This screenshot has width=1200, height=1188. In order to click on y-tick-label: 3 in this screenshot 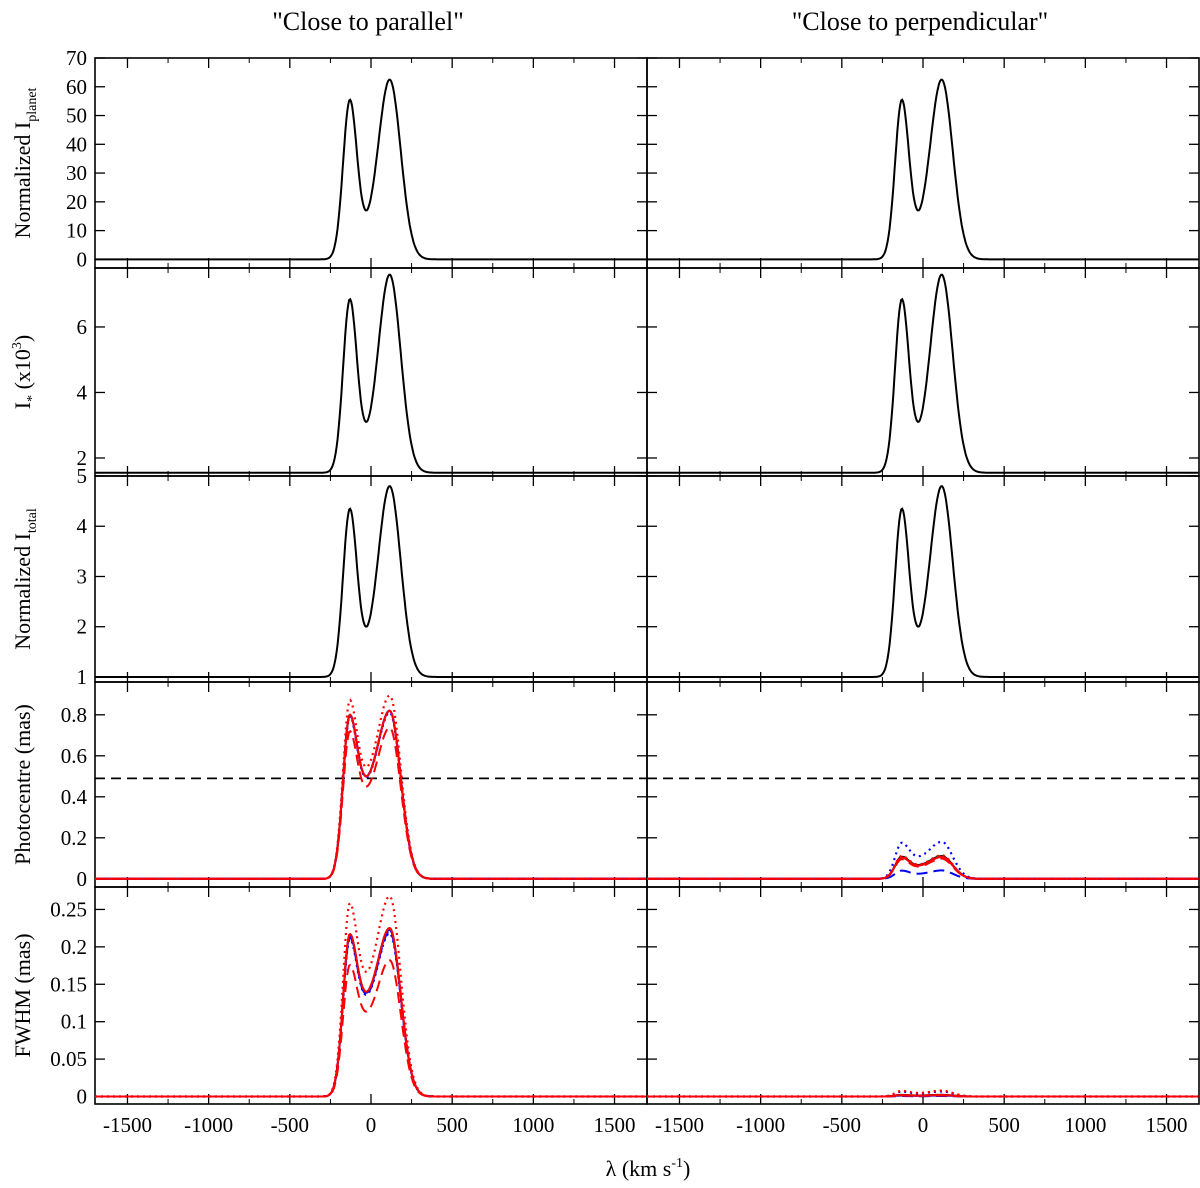, I will do `click(82, 576)`.